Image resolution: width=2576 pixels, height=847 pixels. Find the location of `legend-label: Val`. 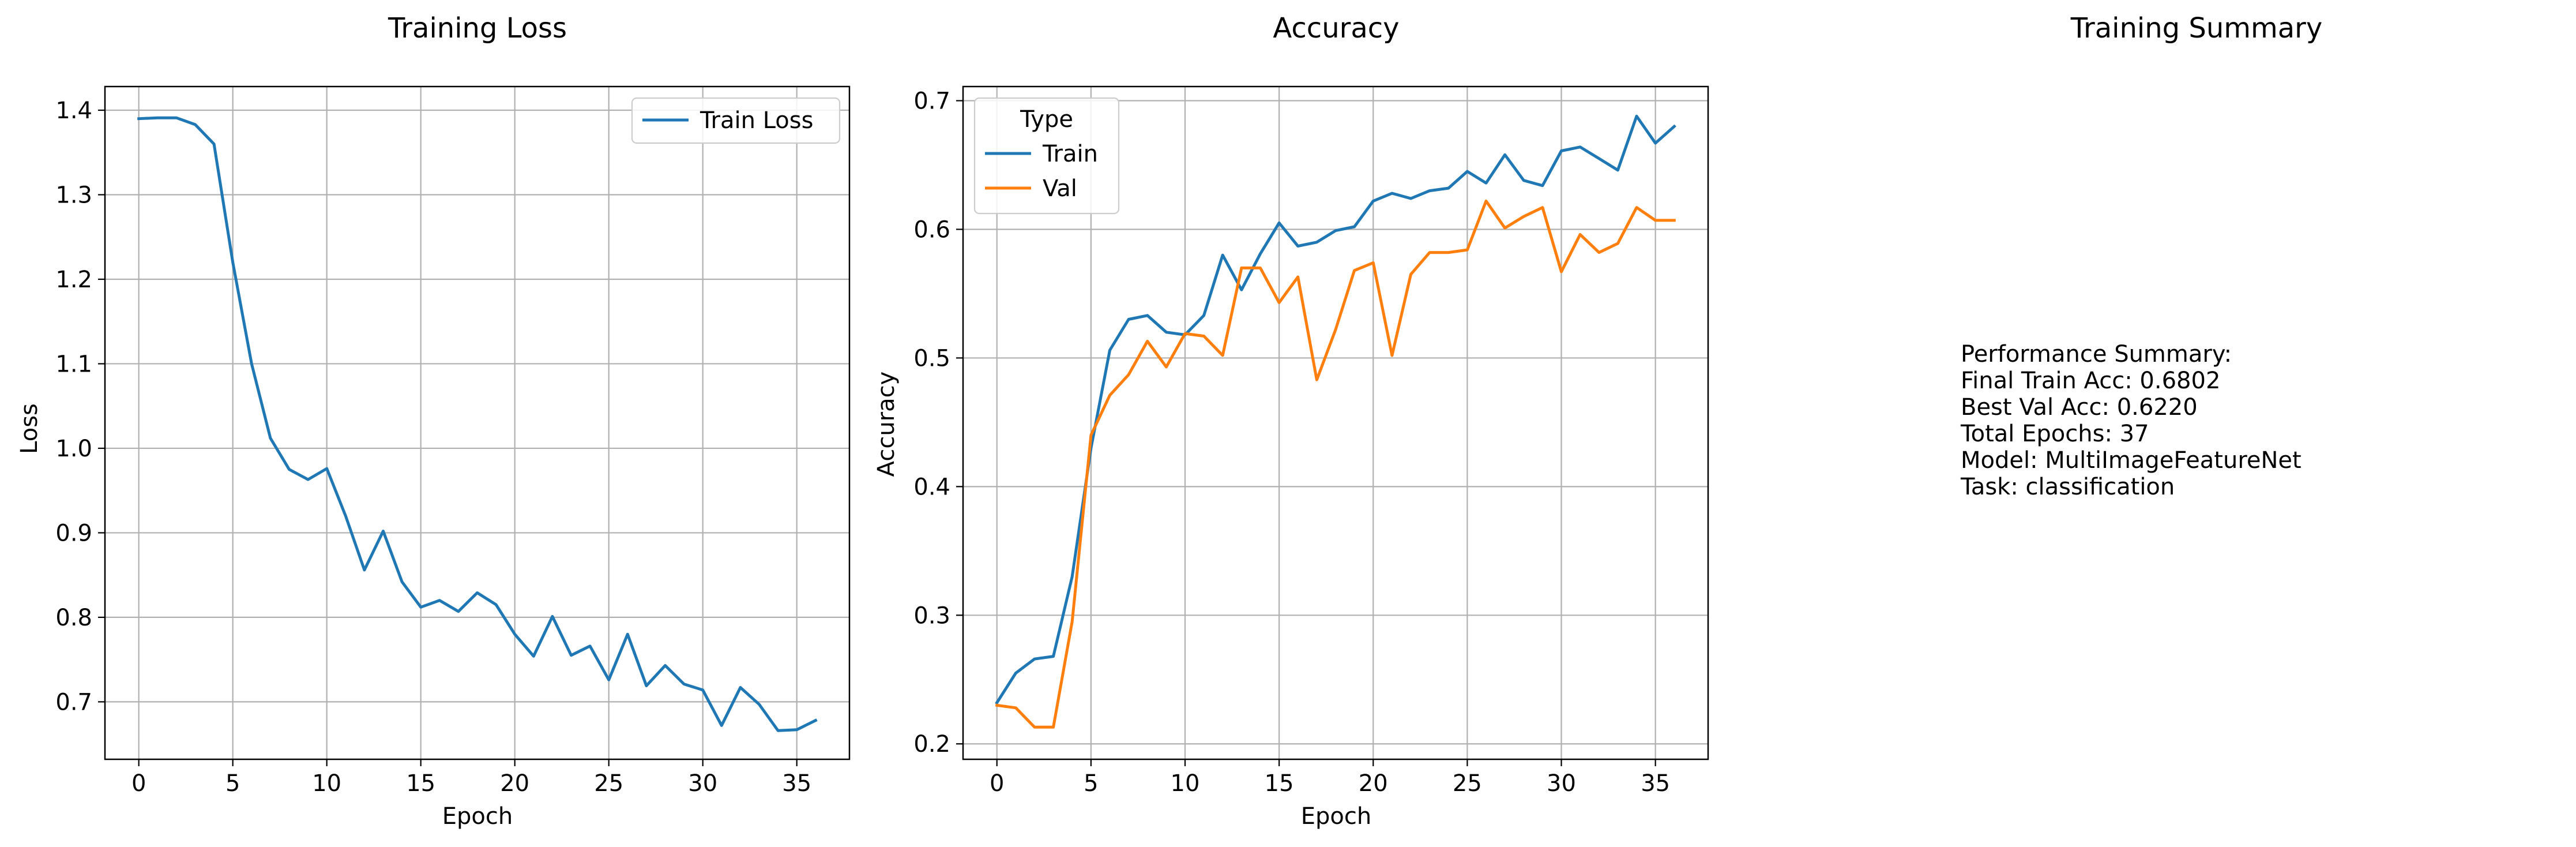

legend-label: Val is located at coordinates (1060, 189).